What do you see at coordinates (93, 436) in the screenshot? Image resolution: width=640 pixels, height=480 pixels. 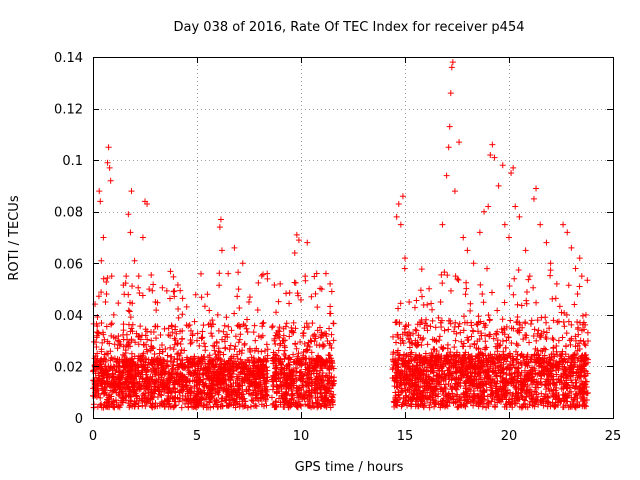 I see `x-tick-label: 0` at bounding box center [93, 436].